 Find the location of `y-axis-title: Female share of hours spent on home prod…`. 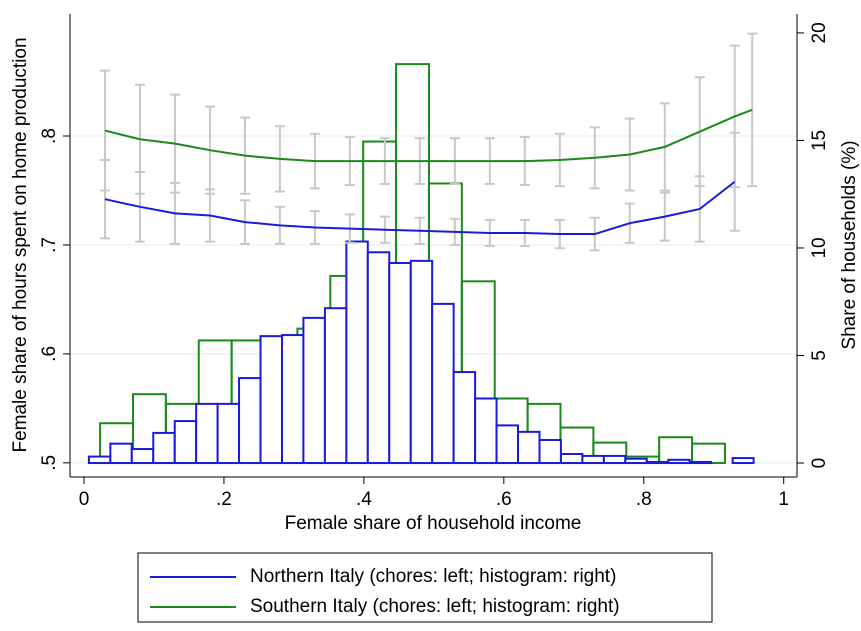

y-axis-title: Female share of hours spent on home prod… is located at coordinates (20, 244).